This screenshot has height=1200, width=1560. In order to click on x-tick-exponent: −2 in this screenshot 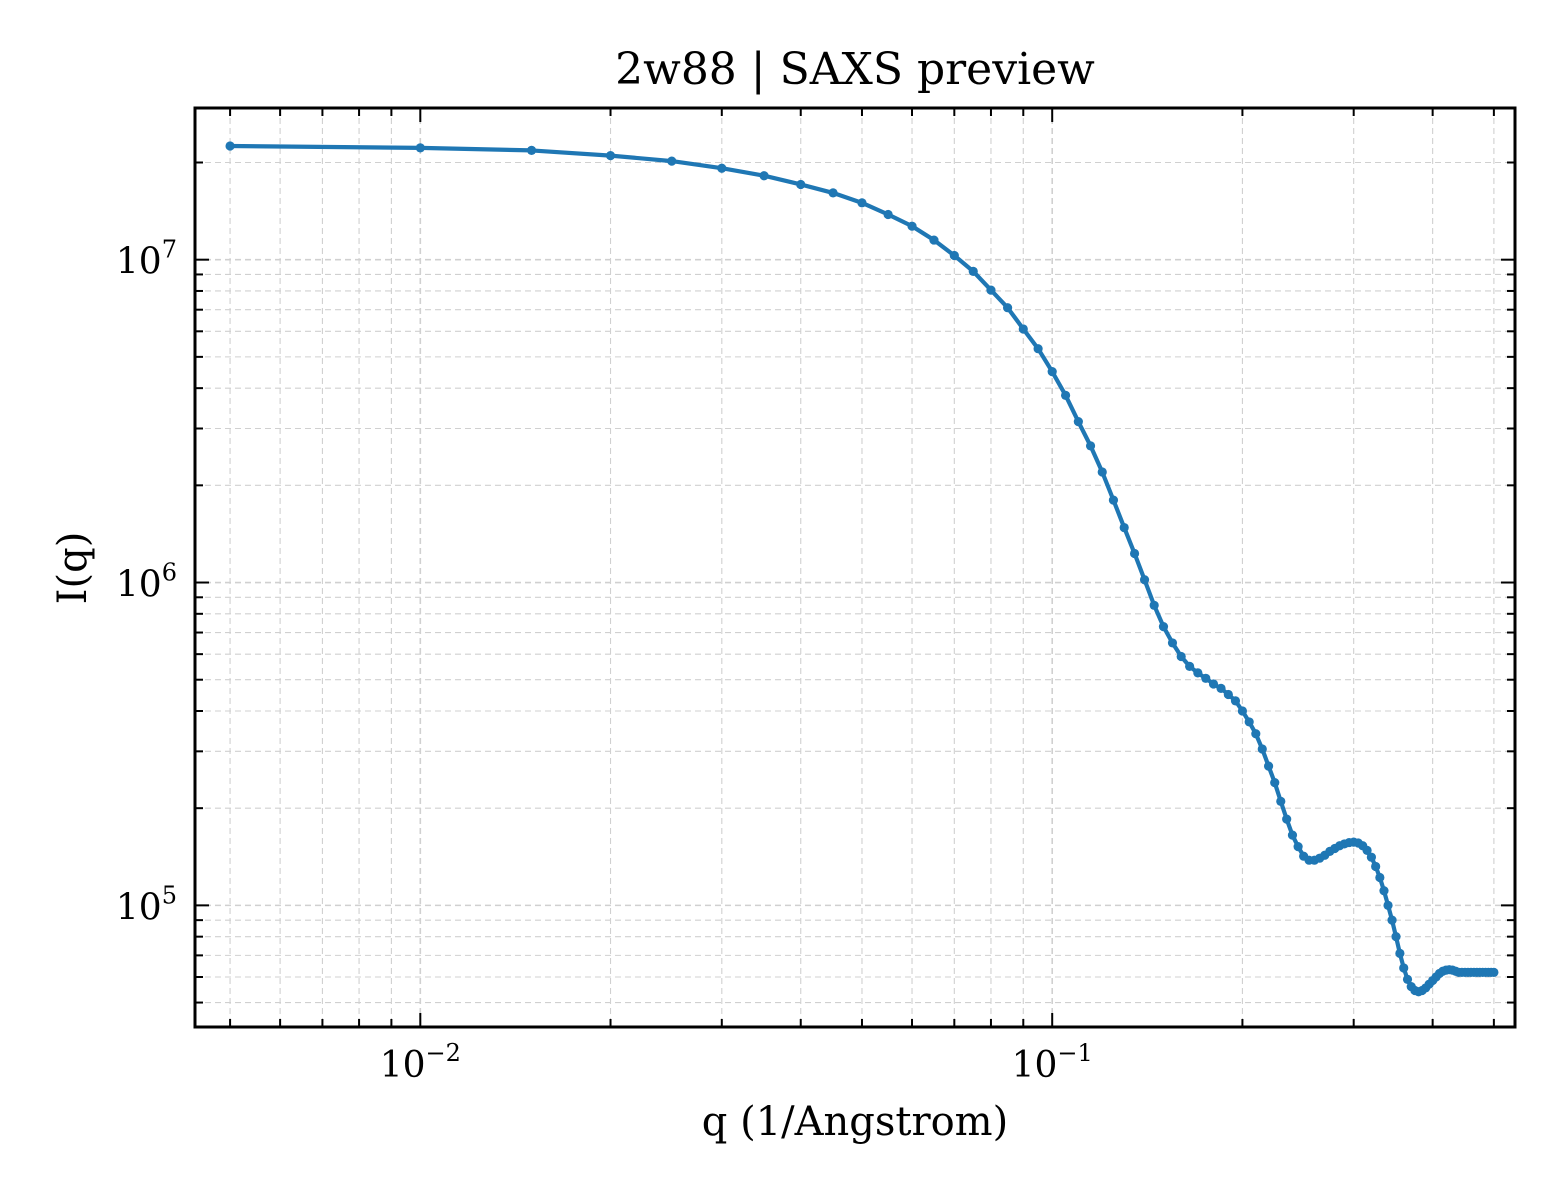, I will do `click(443, 1053)`.